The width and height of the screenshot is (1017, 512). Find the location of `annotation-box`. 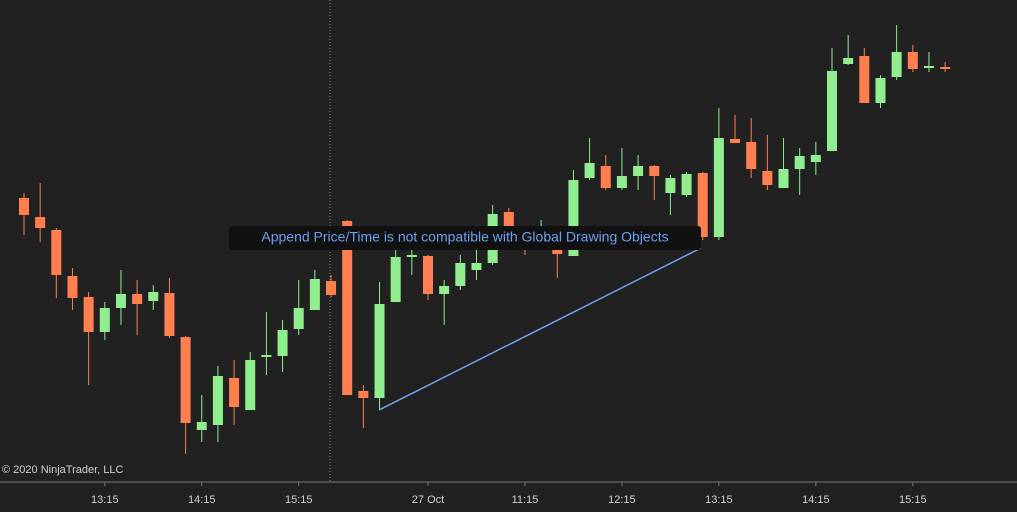

annotation-box is located at coordinates (465, 238).